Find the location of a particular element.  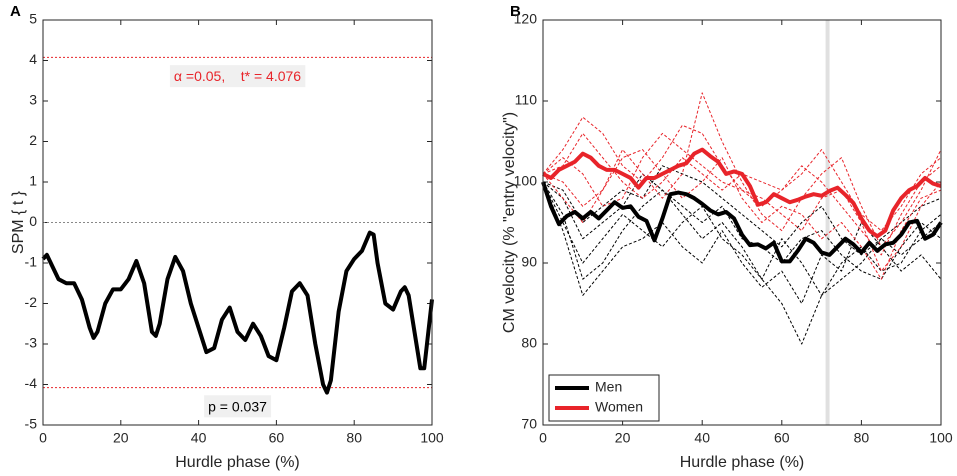

annotation: α =0.05, t* = 4.076 is located at coordinates (237, 76).